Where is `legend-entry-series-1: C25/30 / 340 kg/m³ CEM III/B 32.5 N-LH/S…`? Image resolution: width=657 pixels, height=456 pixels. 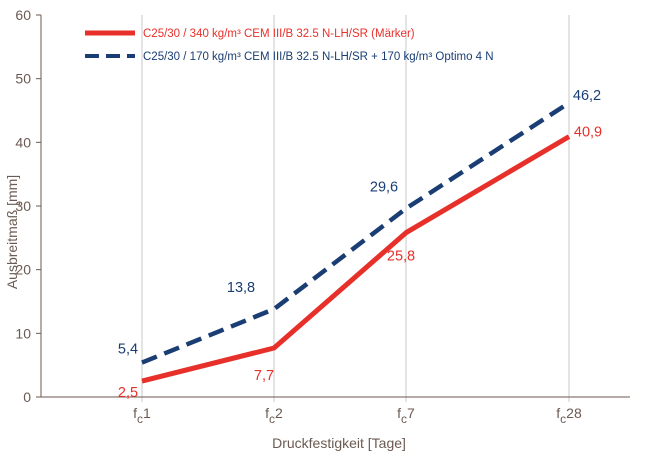 legend-entry-series-1: C25/30 / 340 kg/m³ CEM III/B 32.5 N-LH/S… is located at coordinates (279, 34).